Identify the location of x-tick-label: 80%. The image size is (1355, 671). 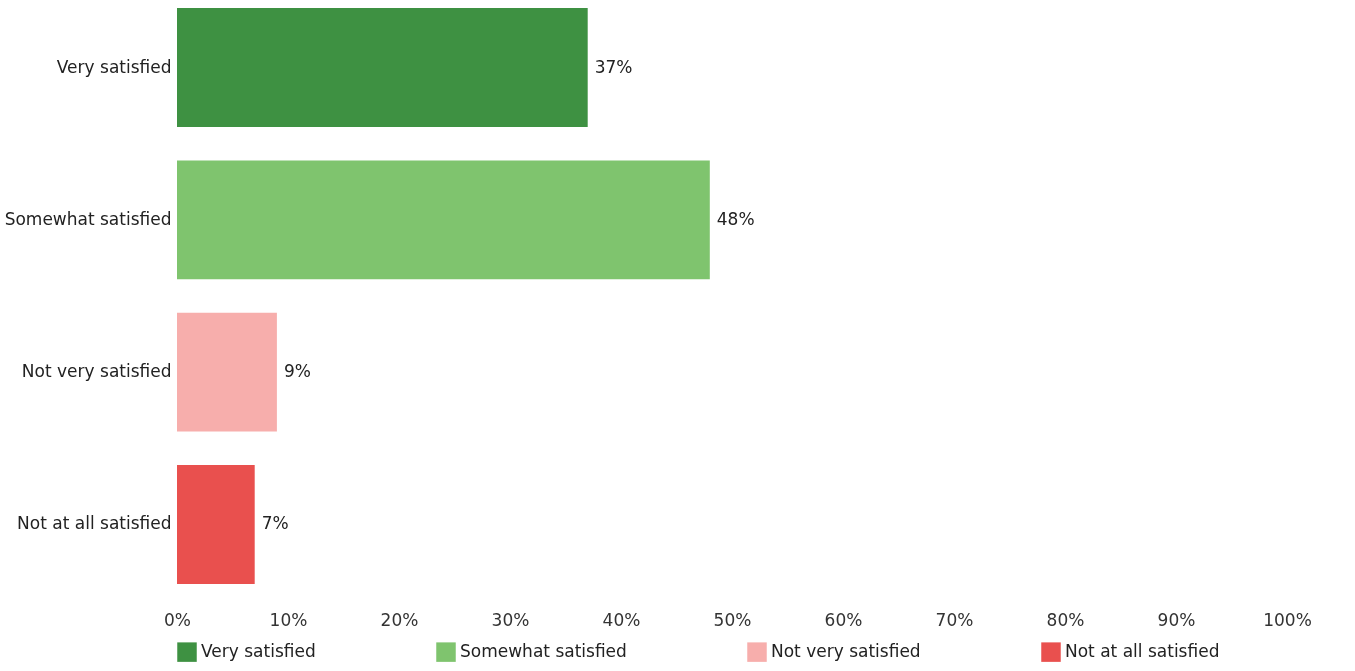
(1065, 619).